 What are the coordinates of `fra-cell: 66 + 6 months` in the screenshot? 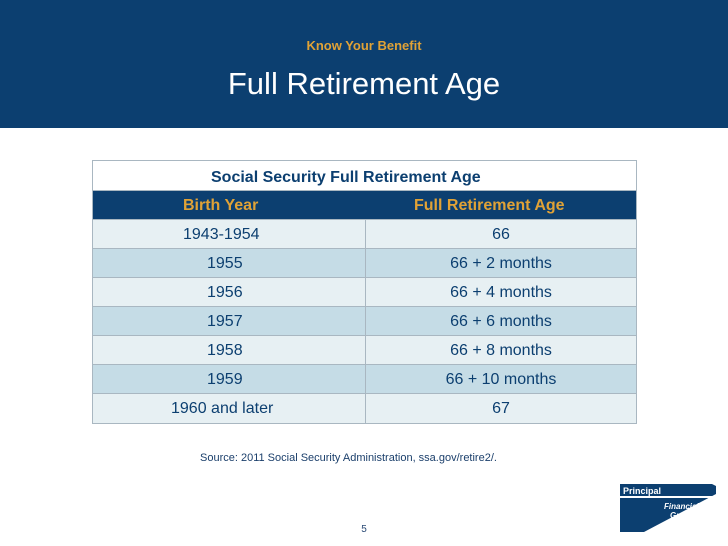 It's located at (501, 321).